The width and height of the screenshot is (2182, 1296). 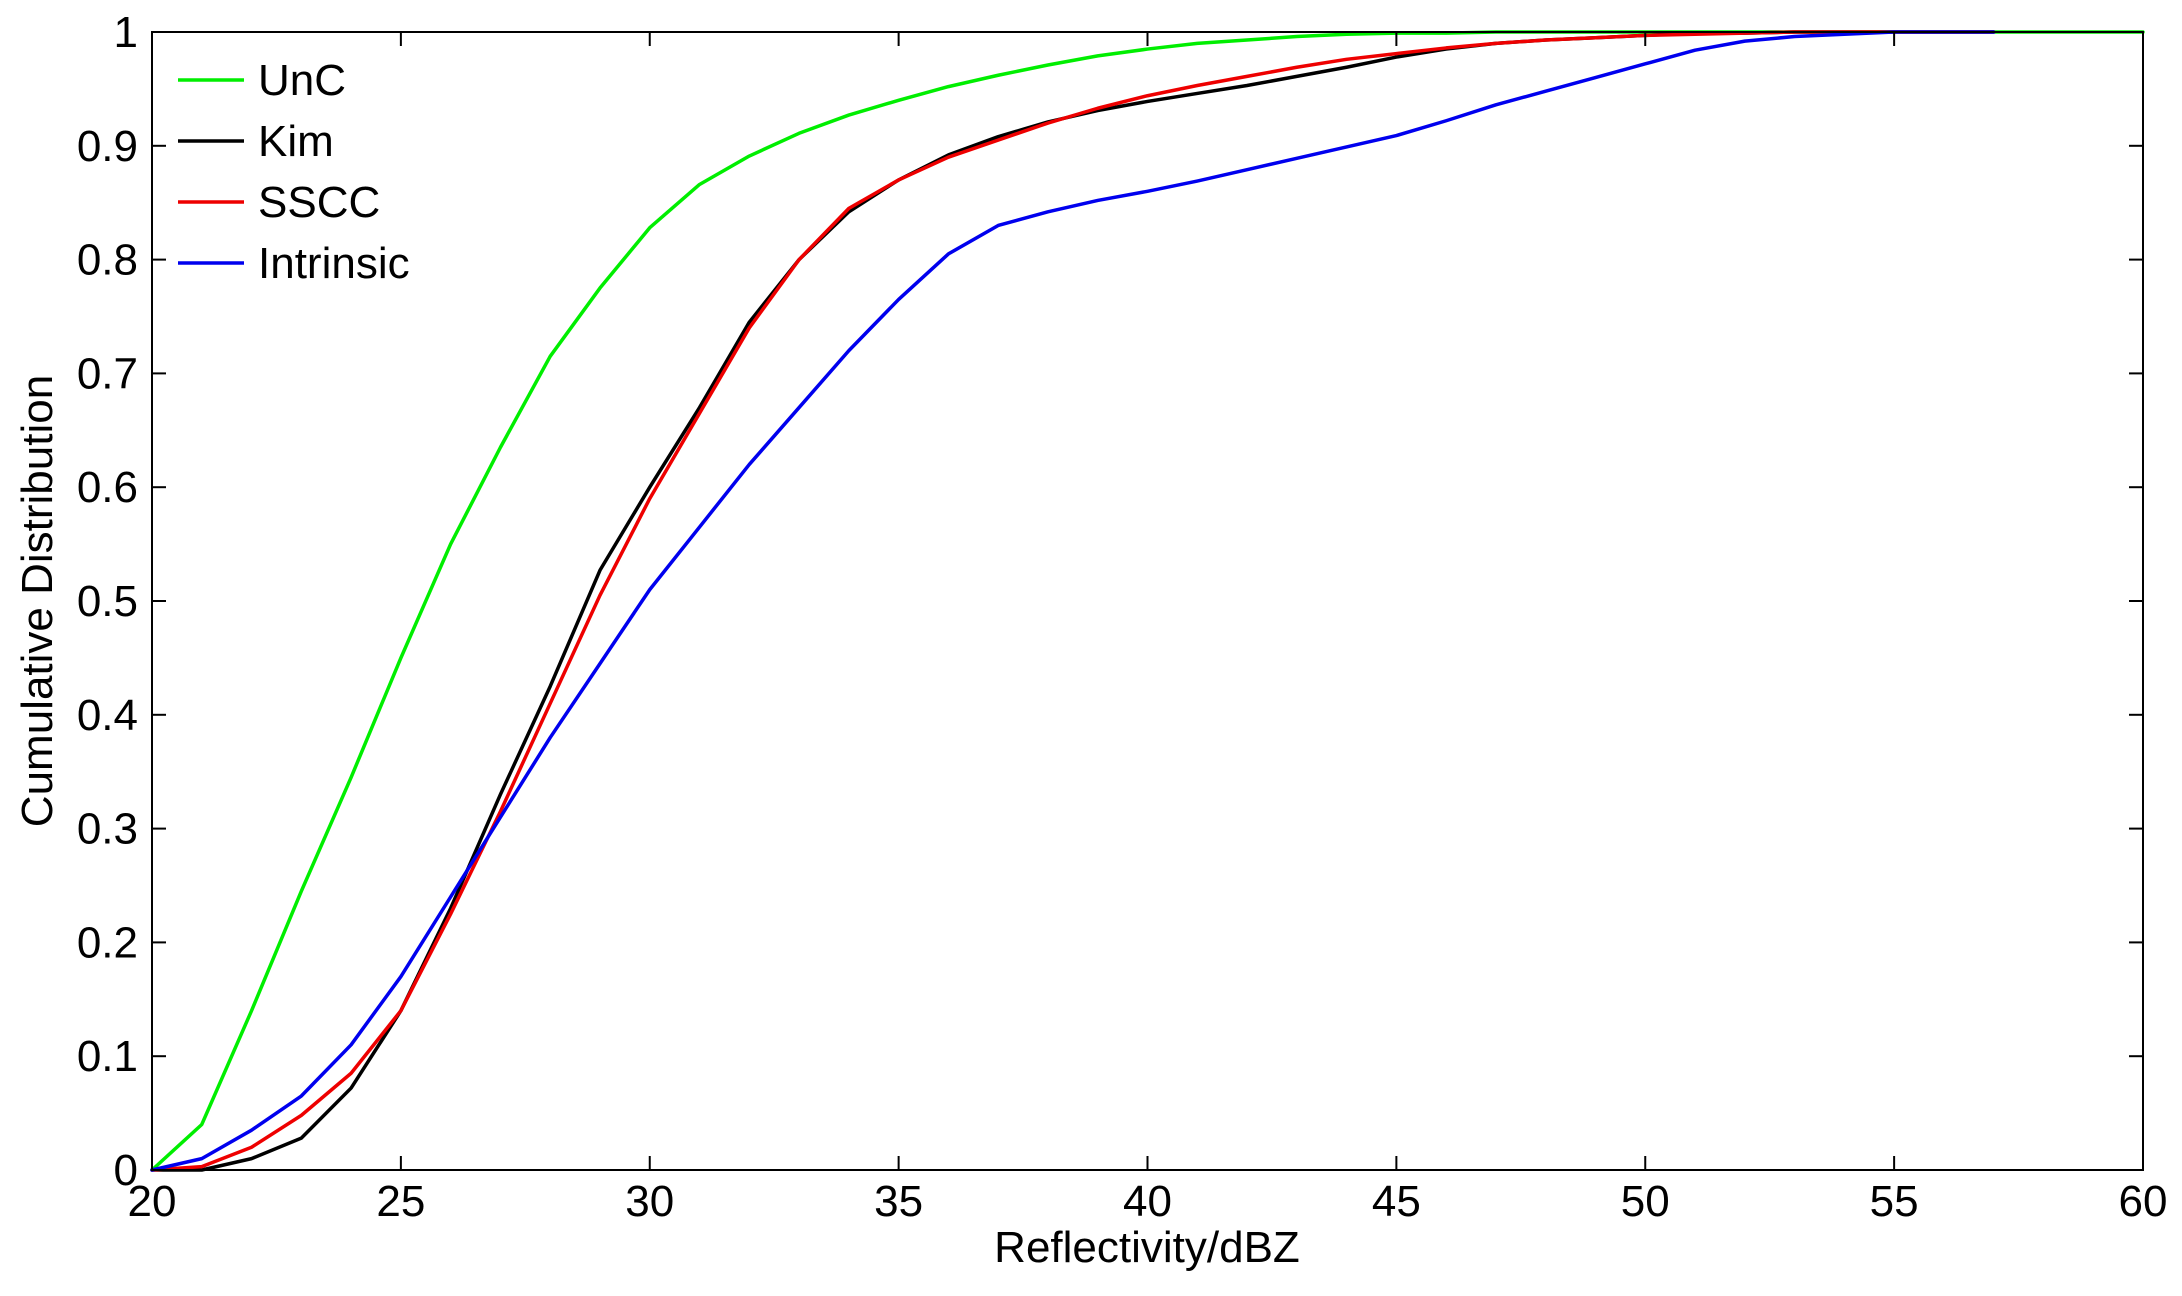 I want to click on y-tick-label: 0.4, so click(x=107, y=715).